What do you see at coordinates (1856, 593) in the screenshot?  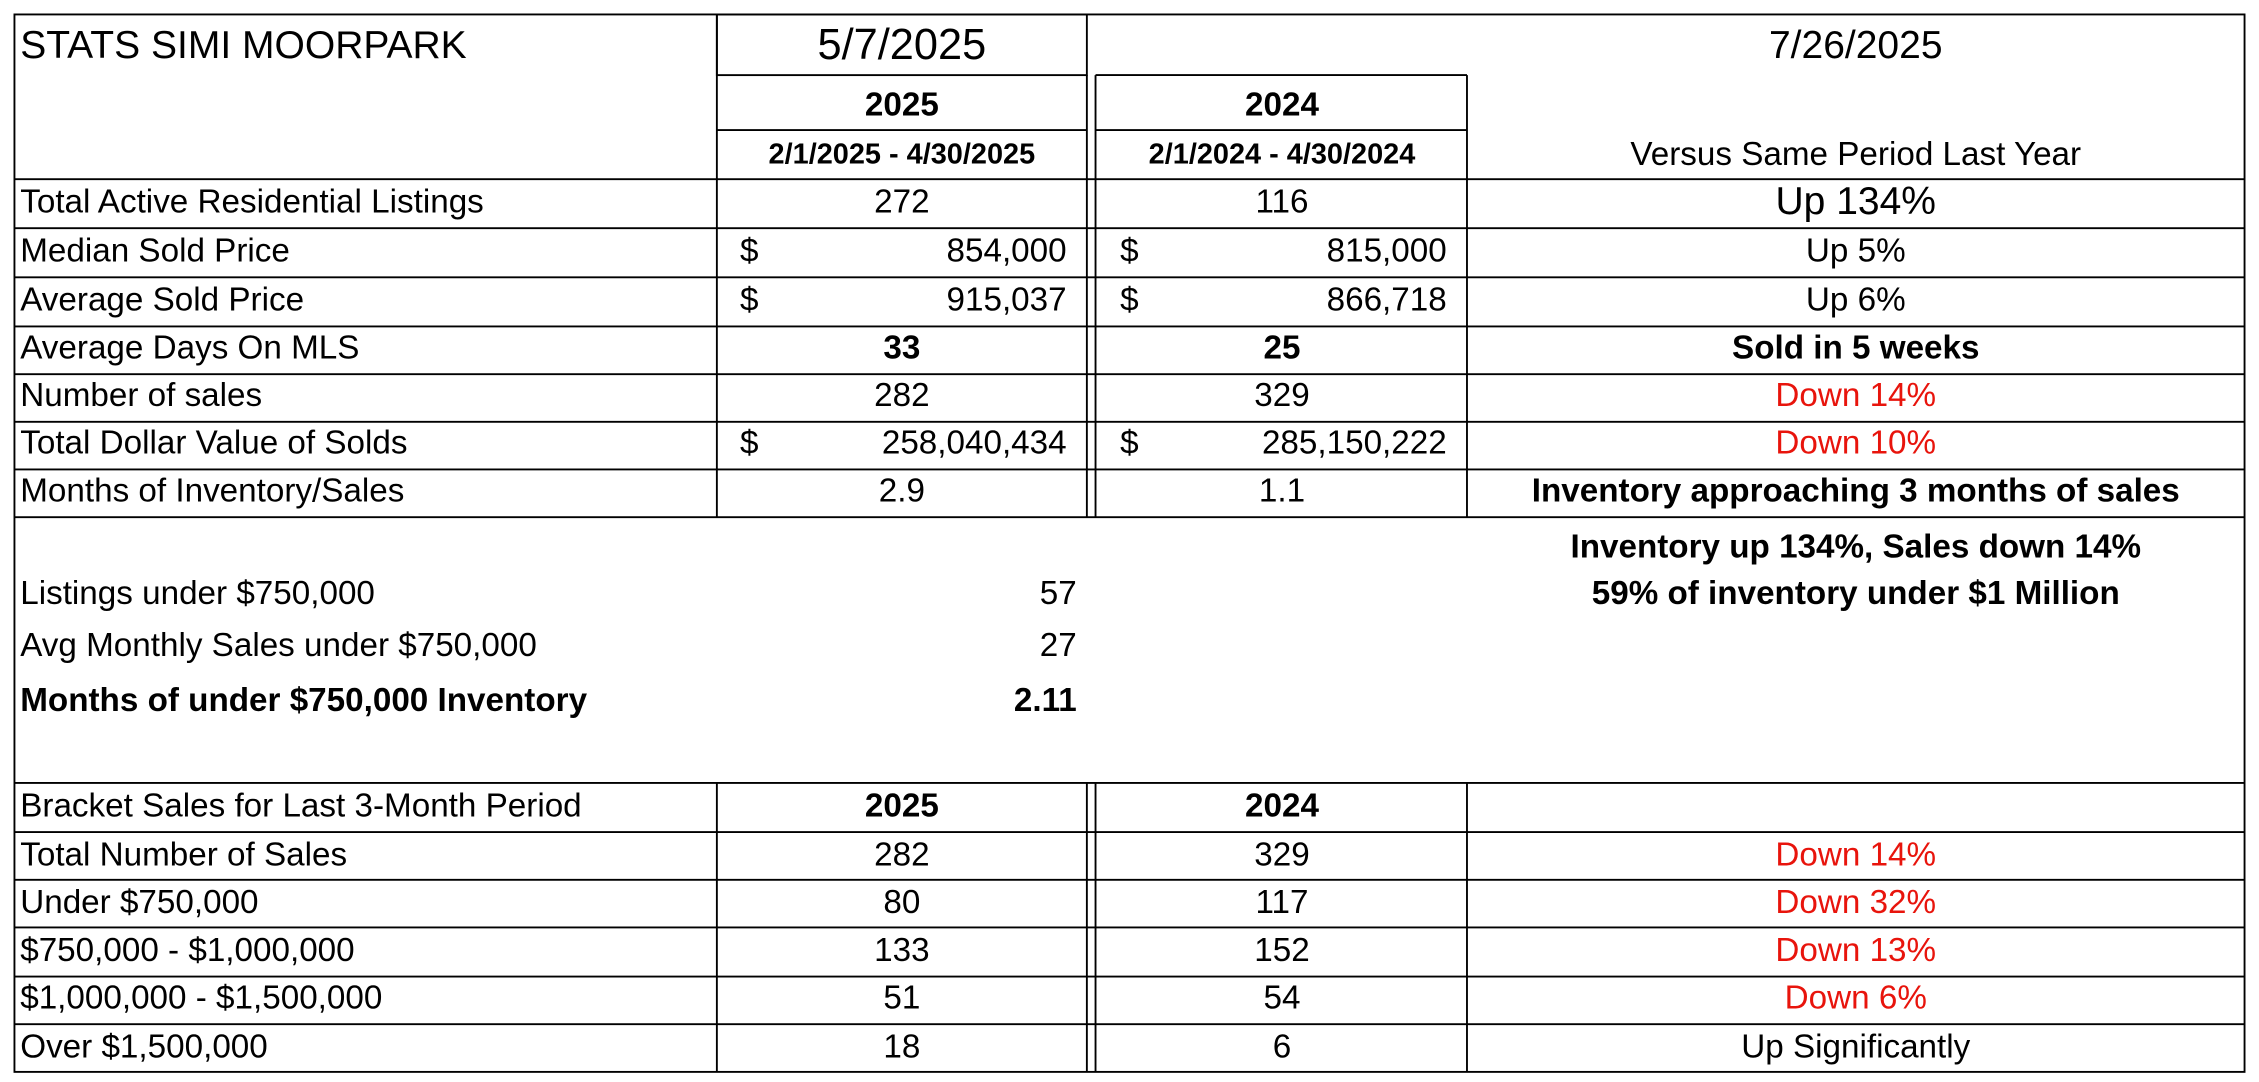 I see `note: 59% of inventory under $1 Million` at bounding box center [1856, 593].